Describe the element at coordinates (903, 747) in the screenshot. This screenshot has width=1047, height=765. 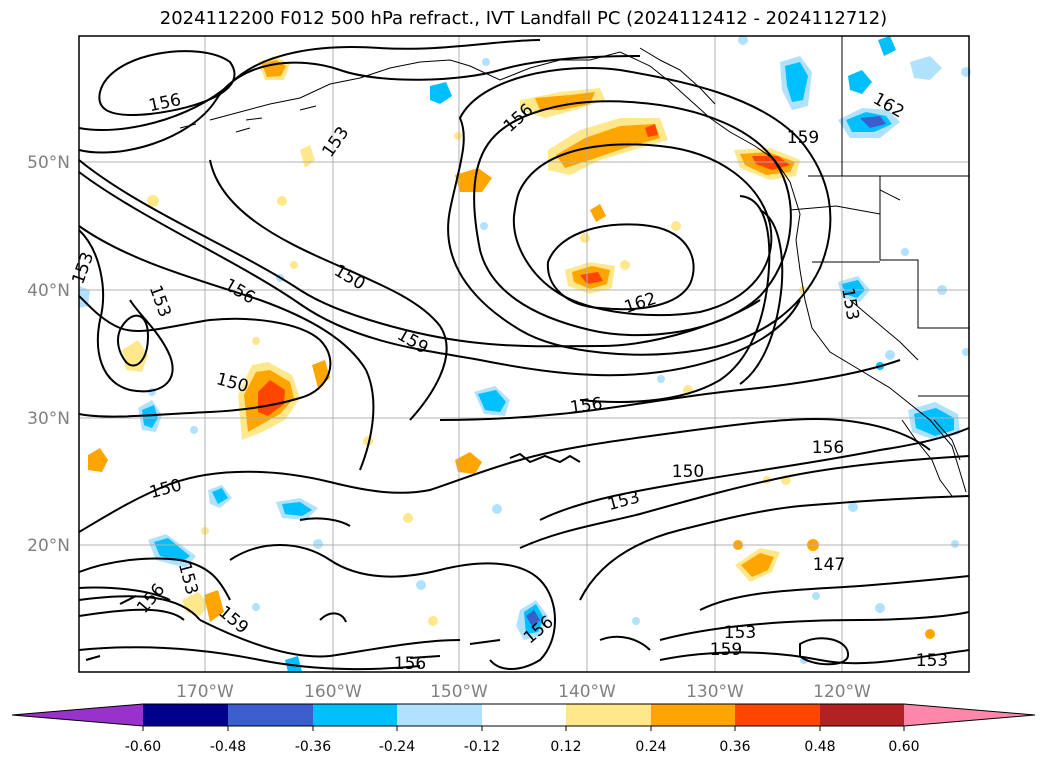
I see `colorbar-tick-label: 0.60` at that location.